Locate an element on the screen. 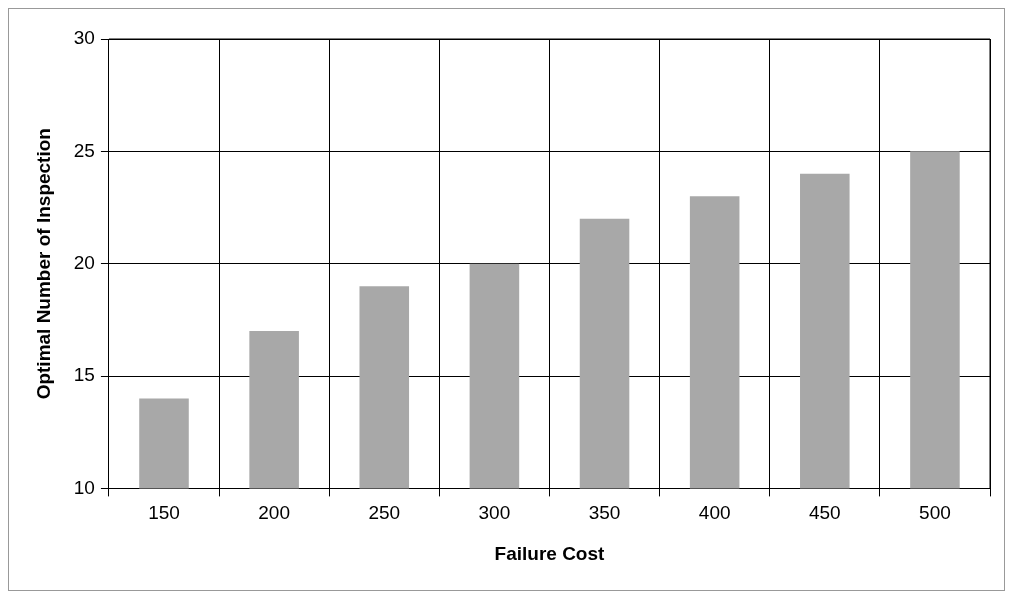 This screenshot has height=599, width=1013. x-tick-label: 150 is located at coordinates (164, 513).